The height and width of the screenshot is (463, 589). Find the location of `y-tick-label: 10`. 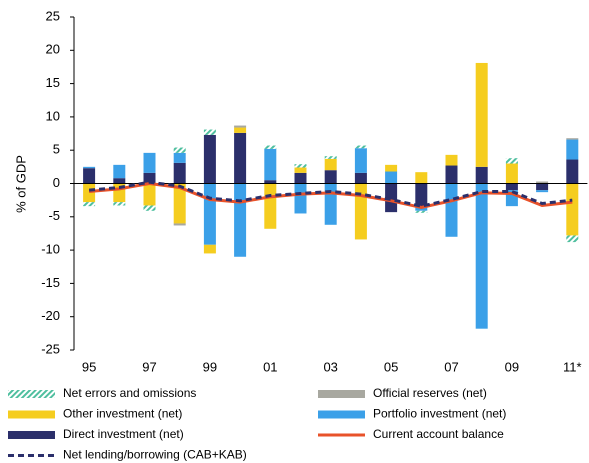

y-tick-label: 10 is located at coordinates (53, 115).